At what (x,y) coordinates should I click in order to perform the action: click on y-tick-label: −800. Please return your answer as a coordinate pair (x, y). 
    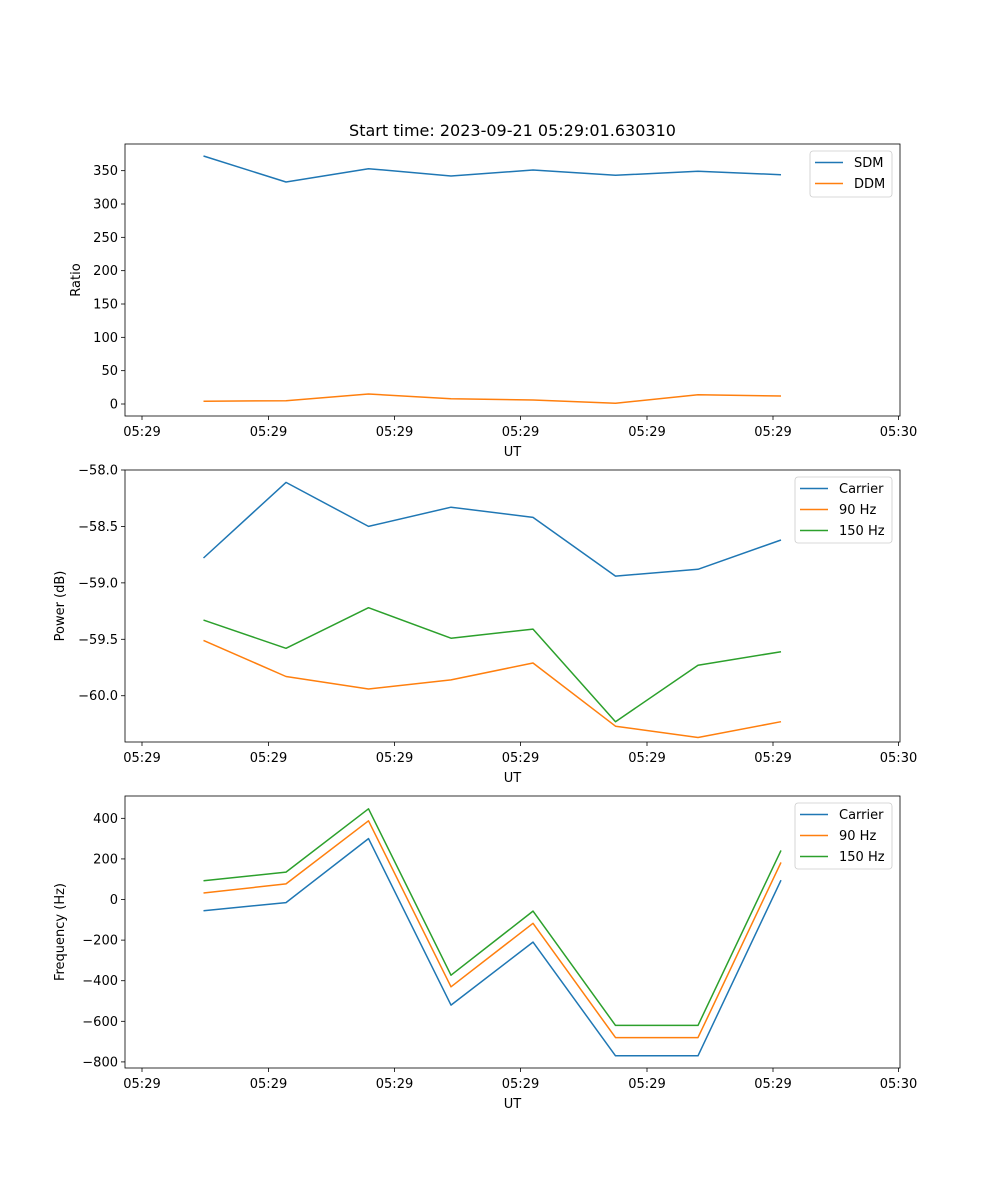
    Looking at the image, I should click on (100, 1062).